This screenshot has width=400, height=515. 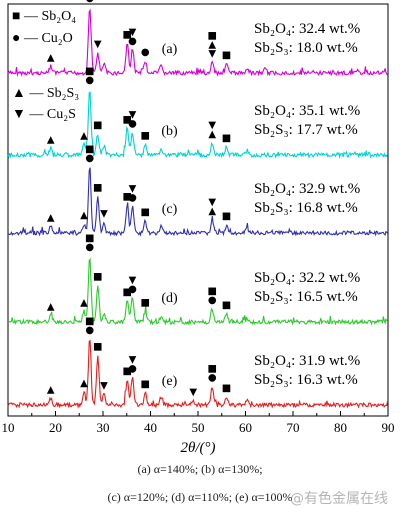 What do you see at coordinates (245, 427) in the screenshot?
I see `x-tick-label: 60` at bounding box center [245, 427].